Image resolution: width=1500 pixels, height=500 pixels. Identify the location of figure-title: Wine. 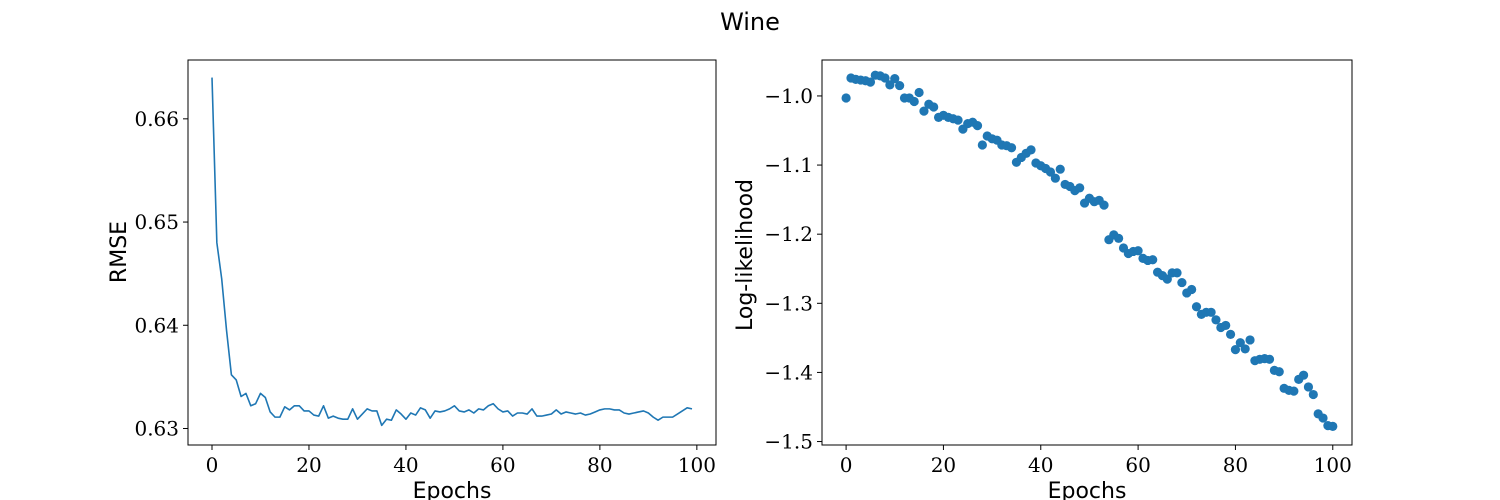
(750, 22).